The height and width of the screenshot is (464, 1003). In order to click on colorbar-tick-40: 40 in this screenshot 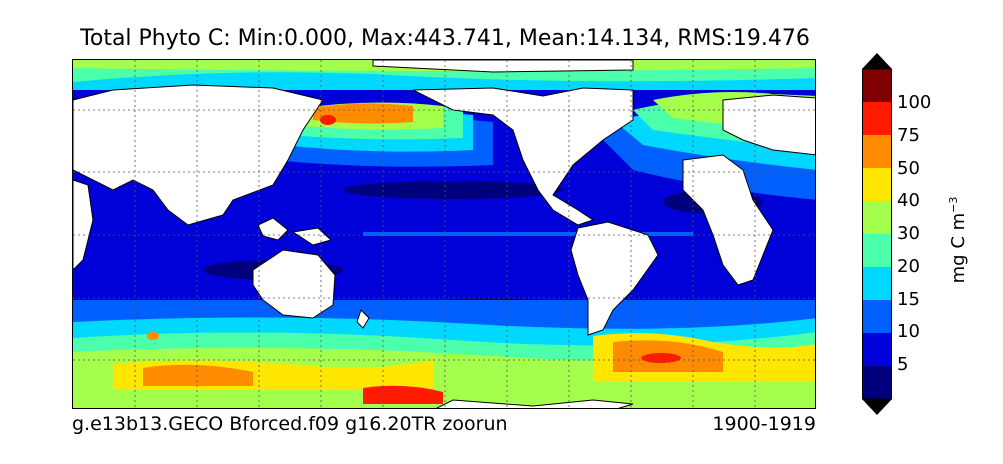, I will do `click(908, 200)`.